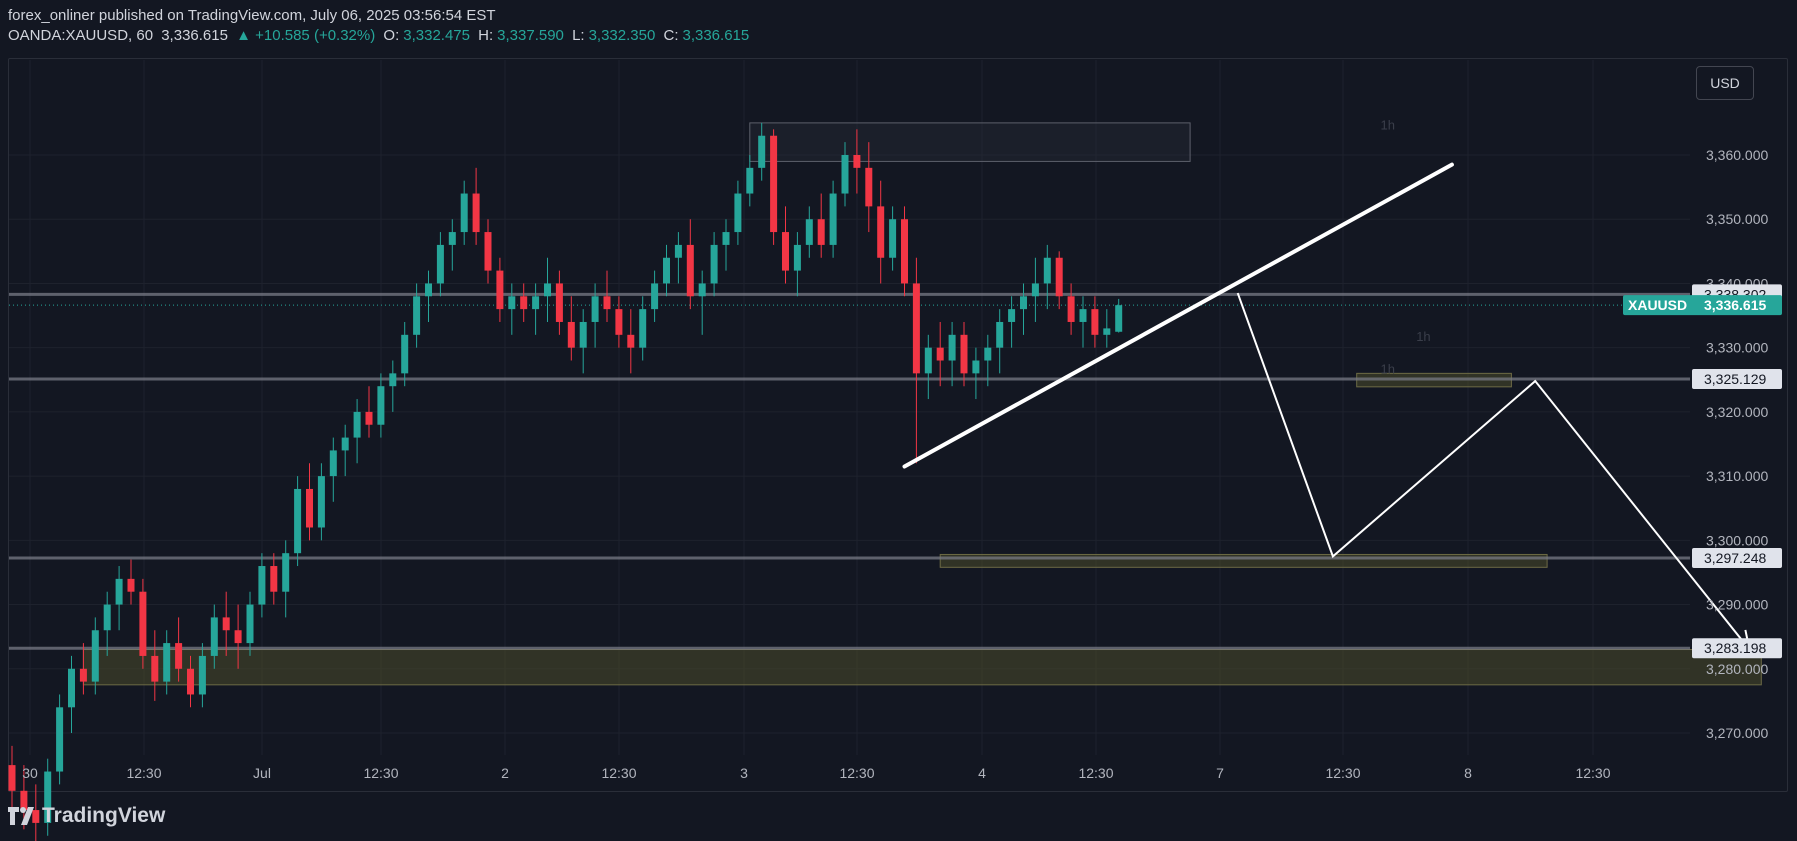  I want to click on symbol-label: OANDA:XAUUSD, 60, so click(81, 35).